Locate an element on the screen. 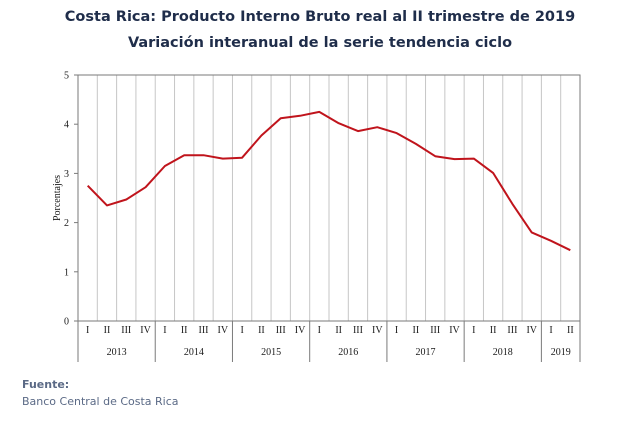 The width and height of the screenshot is (640, 424). year-label: 2014 is located at coordinates (194, 352).